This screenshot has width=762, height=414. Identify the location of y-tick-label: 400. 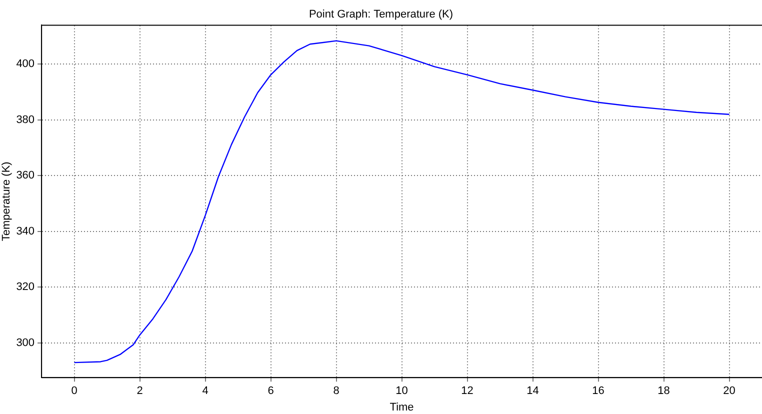
(25, 64).